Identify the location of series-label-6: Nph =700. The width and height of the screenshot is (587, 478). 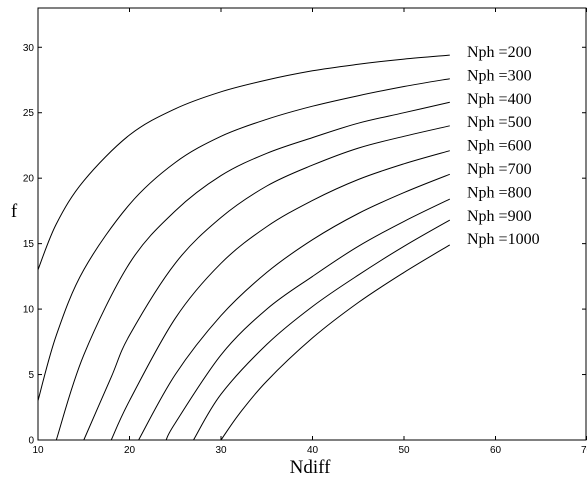
(499, 169).